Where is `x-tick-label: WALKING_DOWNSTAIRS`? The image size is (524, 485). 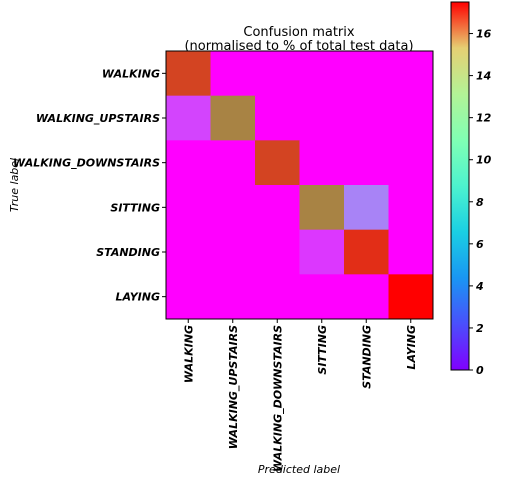
x-tick-label: WALKING_DOWNSTAIRS is located at coordinates (277, 398).